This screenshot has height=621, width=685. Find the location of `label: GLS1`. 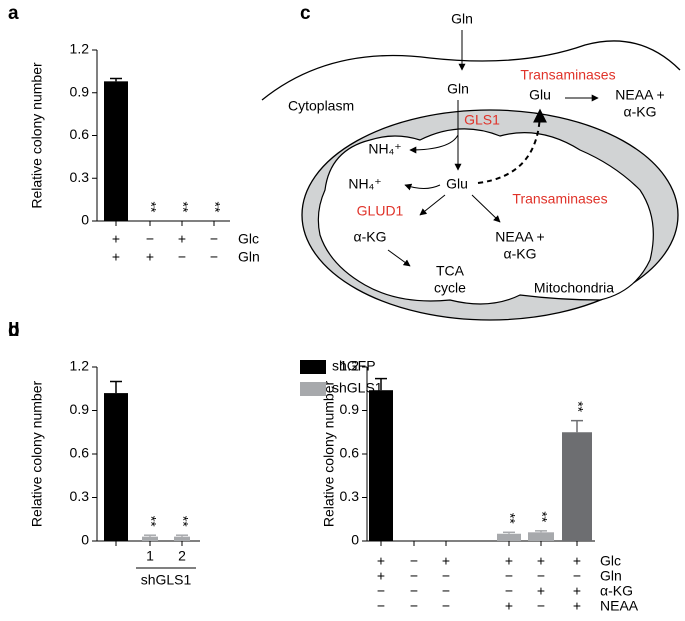

label: GLS1 is located at coordinates (482, 120).